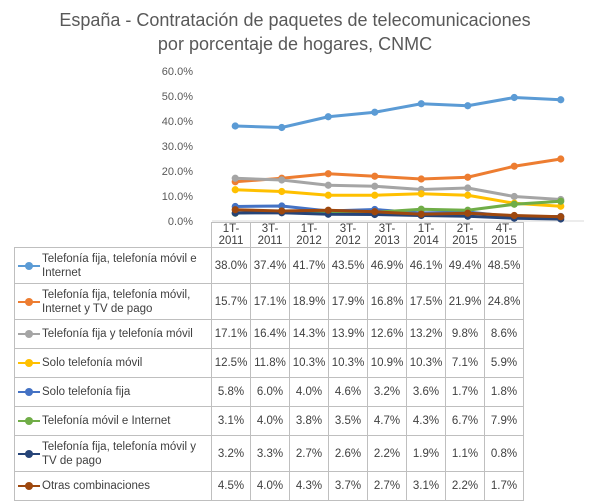 The width and height of the screenshot is (590, 501). I want to click on category-label: 2T-2015, so click(465, 235).